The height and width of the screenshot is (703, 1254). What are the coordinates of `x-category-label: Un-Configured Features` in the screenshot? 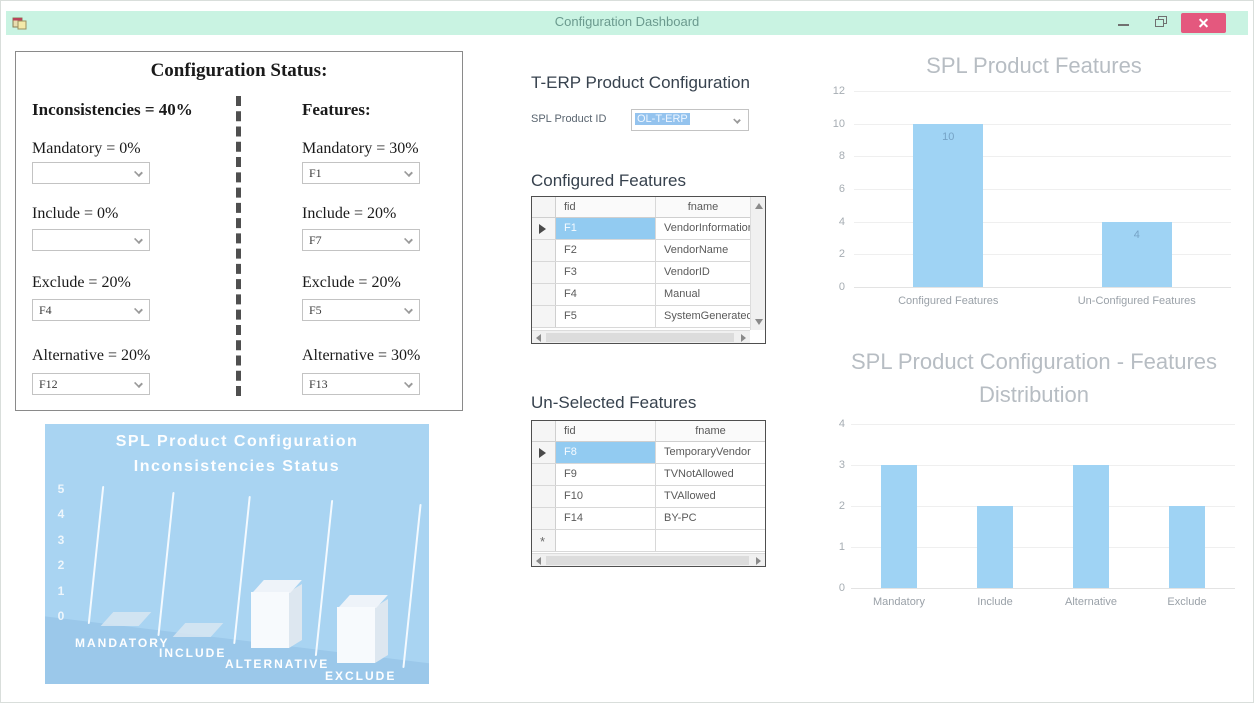 It's located at (1136, 301).